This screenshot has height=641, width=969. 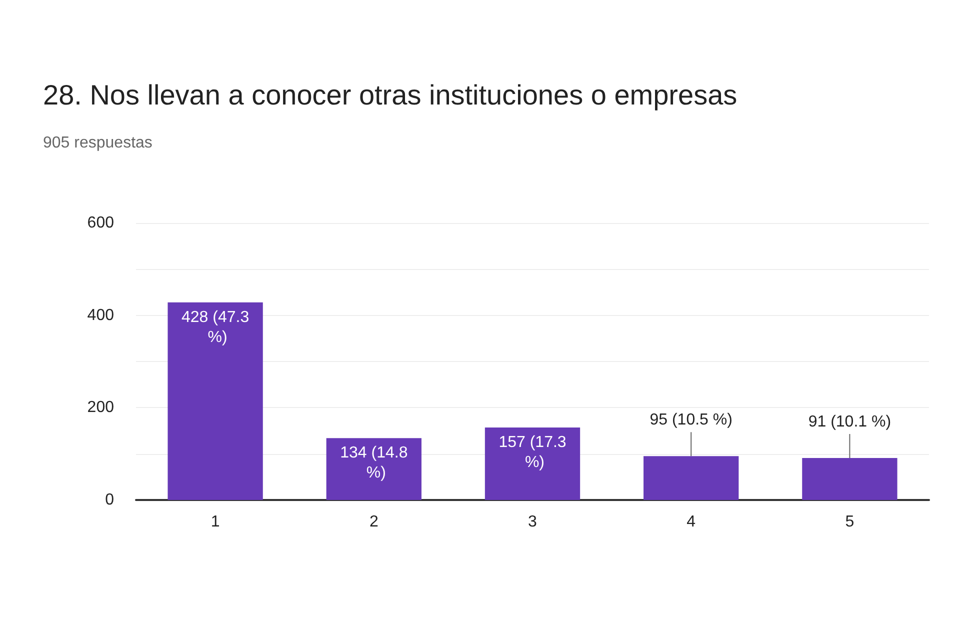 What do you see at coordinates (849, 522) in the screenshot?
I see `x-tick-label: 5` at bounding box center [849, 522].